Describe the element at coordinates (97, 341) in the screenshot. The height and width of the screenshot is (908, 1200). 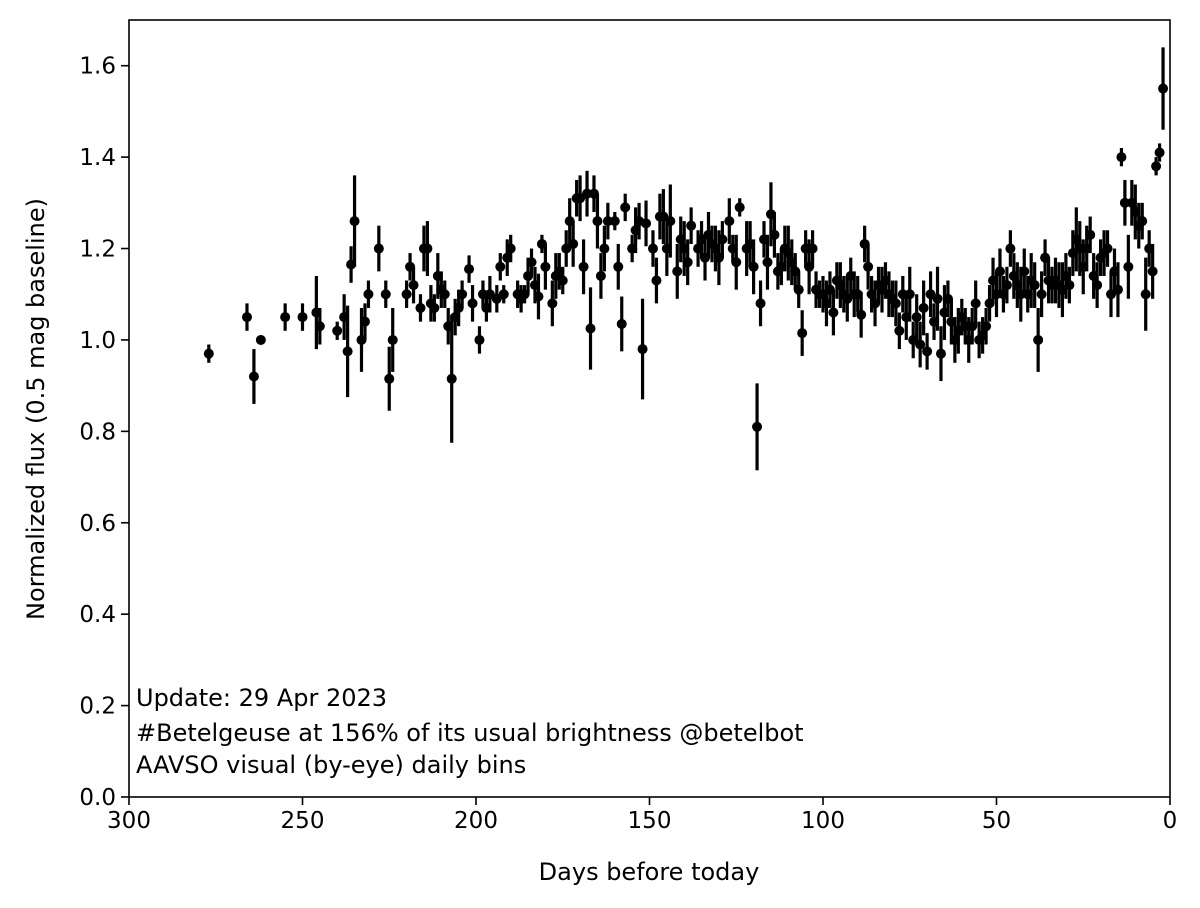
I see `y-tick-label: 1.0` at that location.